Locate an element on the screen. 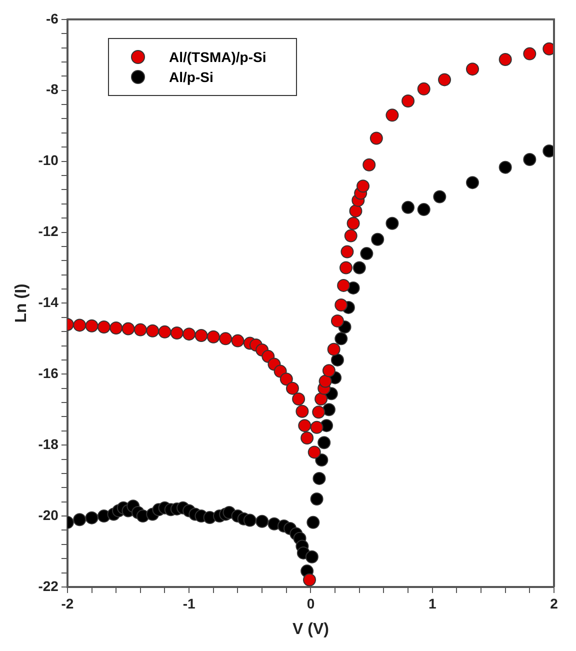  x-tick-label: -2 is located at coordinates (67, 603).